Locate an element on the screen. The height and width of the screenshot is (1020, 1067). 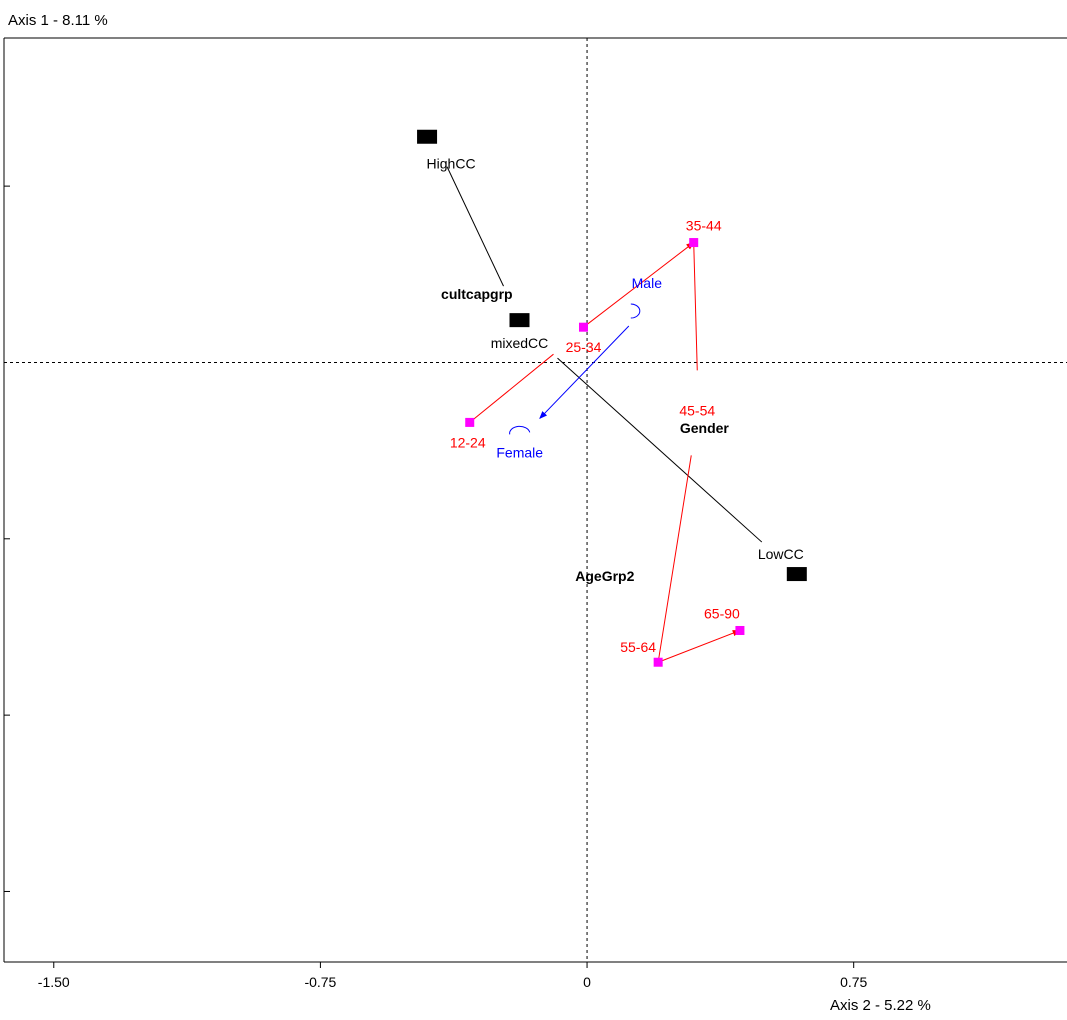
point-label: 45-54 is located at coordinates (697, 410).